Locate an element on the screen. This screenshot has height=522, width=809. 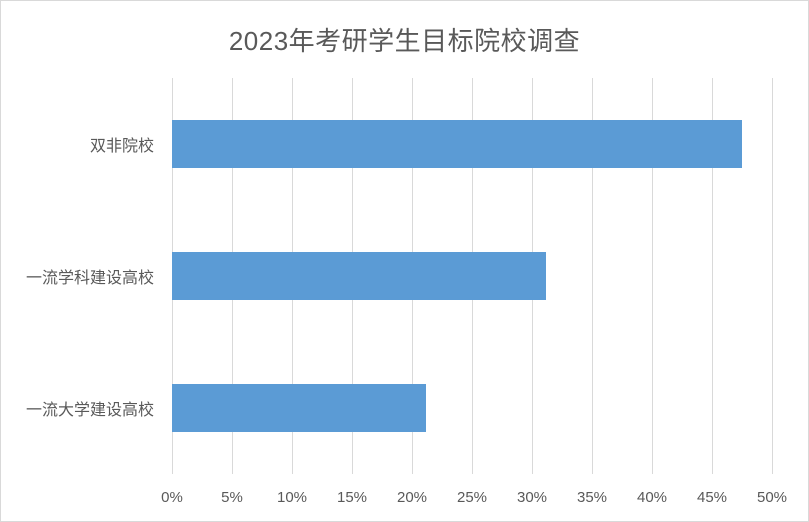
value-axis: 0% 5% 10% 15% 20% 25% 30% 35% 40% 45% 50% is located at coordinates (474, 495).